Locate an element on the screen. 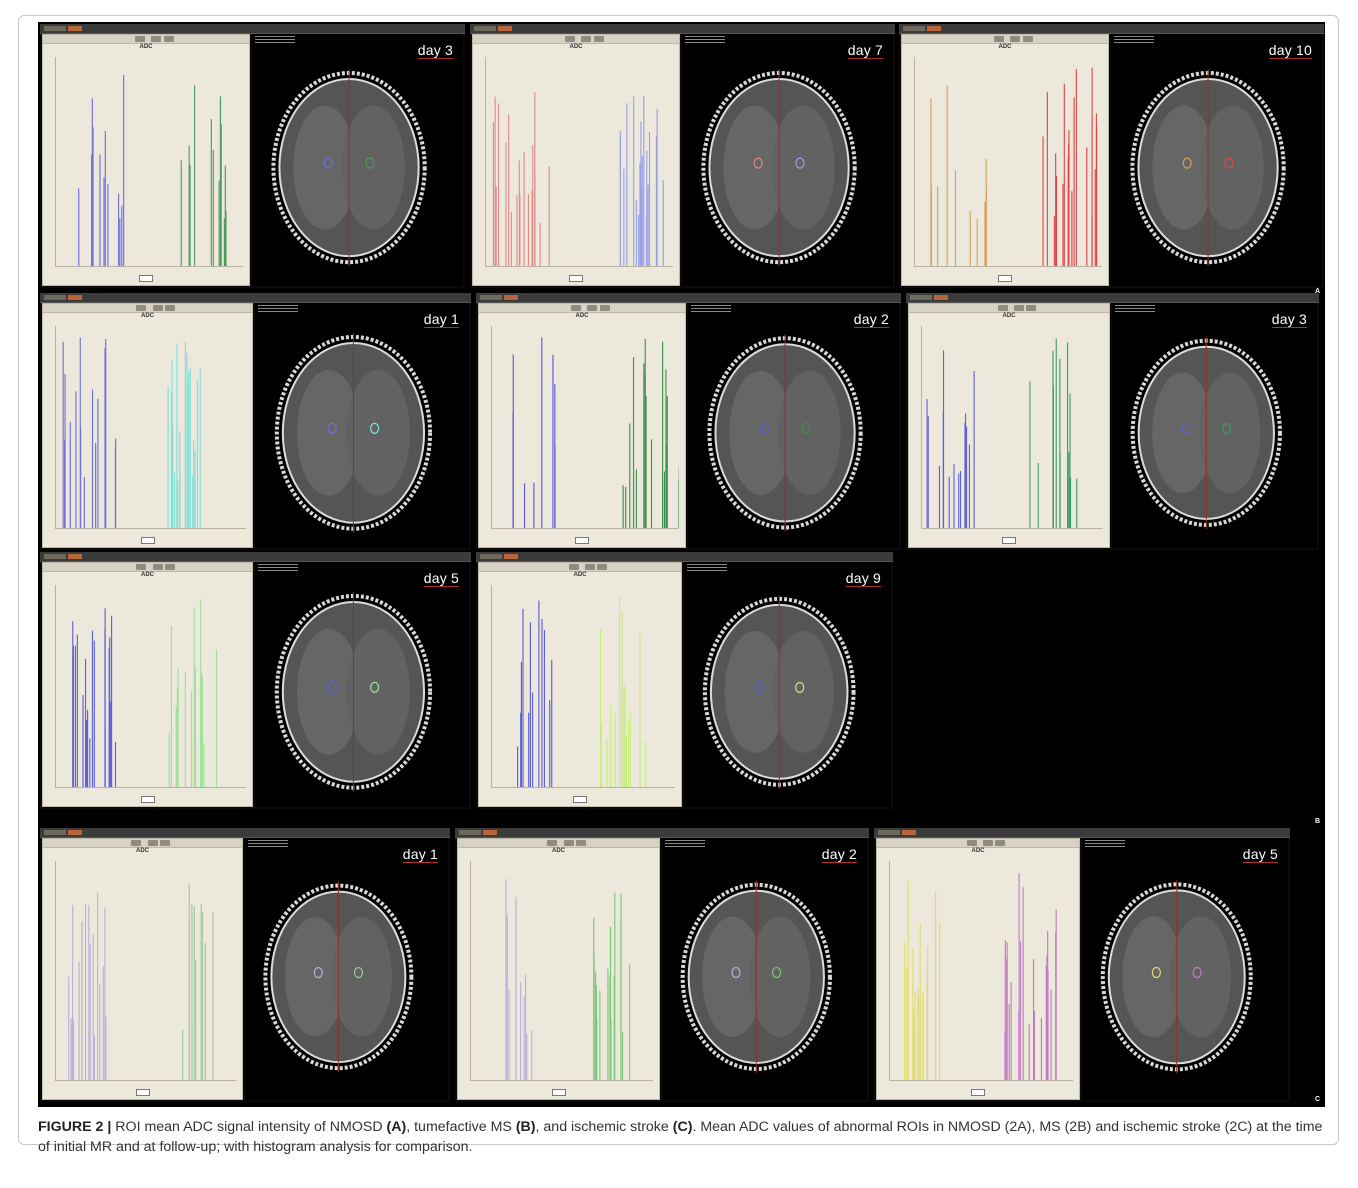 This screenshot has height=1188, width=1358. day-label: day 9 is located at coordinates (863, 578).